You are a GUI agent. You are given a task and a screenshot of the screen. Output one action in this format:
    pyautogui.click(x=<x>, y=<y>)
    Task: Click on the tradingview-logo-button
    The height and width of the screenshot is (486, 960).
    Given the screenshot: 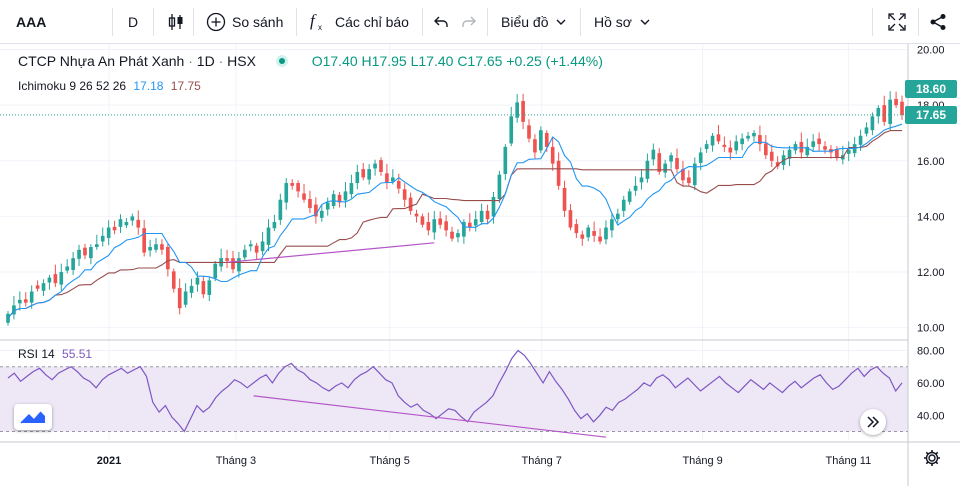 What is the action you would take?
    pyautogui.click(x=33, y=417)
    